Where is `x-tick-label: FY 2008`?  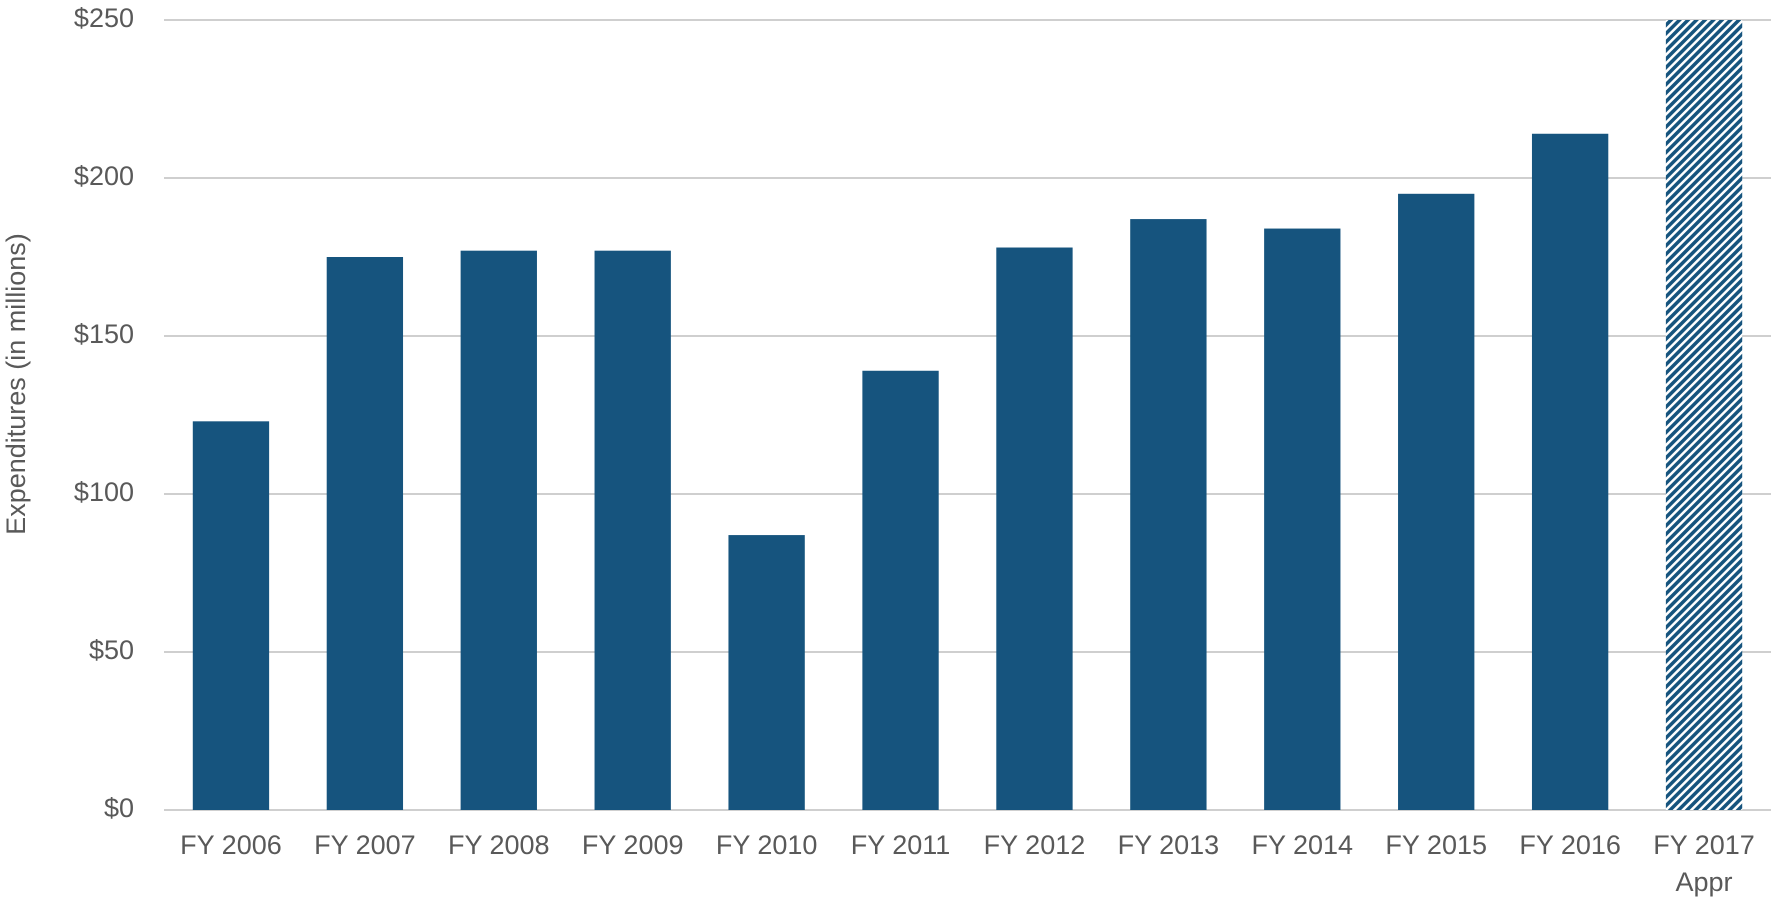
x-tick-label: FY 2008 is located at coordinates (499, 845).